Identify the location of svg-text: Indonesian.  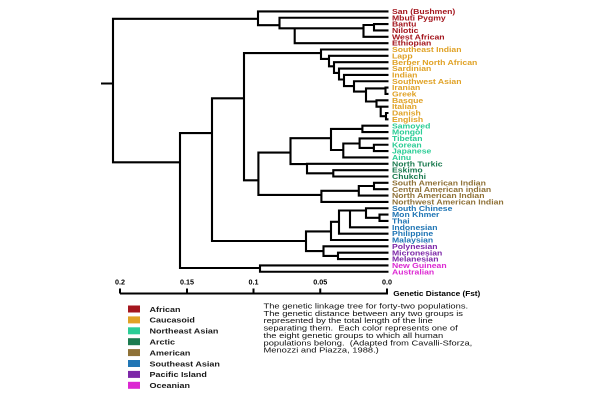
(415, 227).